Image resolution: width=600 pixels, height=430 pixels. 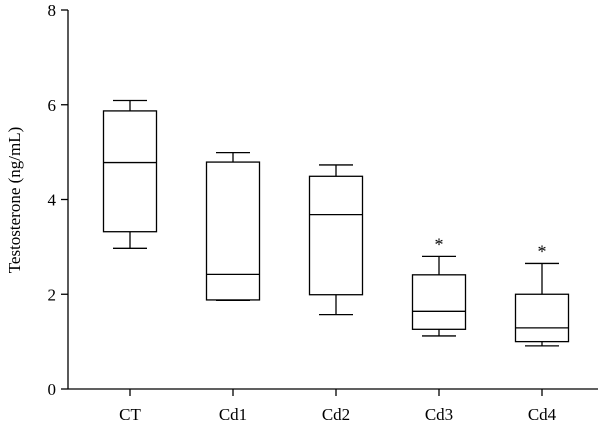 I want to click on y-tick-label: 6, so click(x=52, y=105).